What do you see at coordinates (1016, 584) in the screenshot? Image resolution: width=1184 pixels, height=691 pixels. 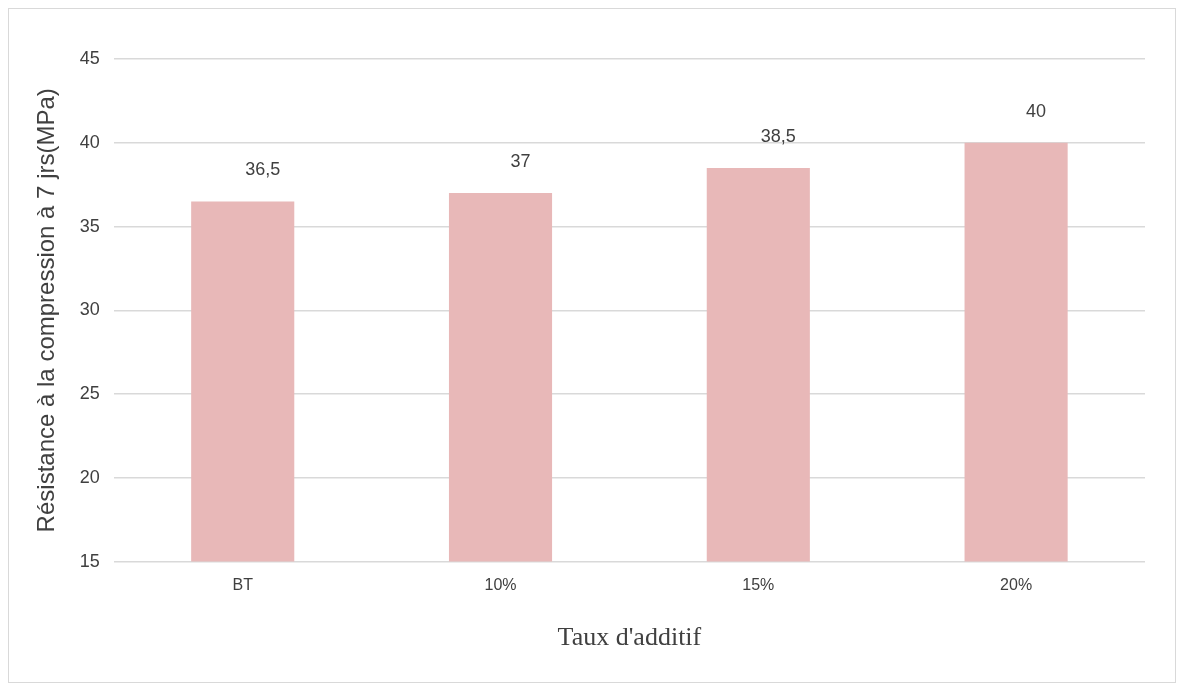 I see `x-tick-label: 20%` at bounding box center [1016, 584].